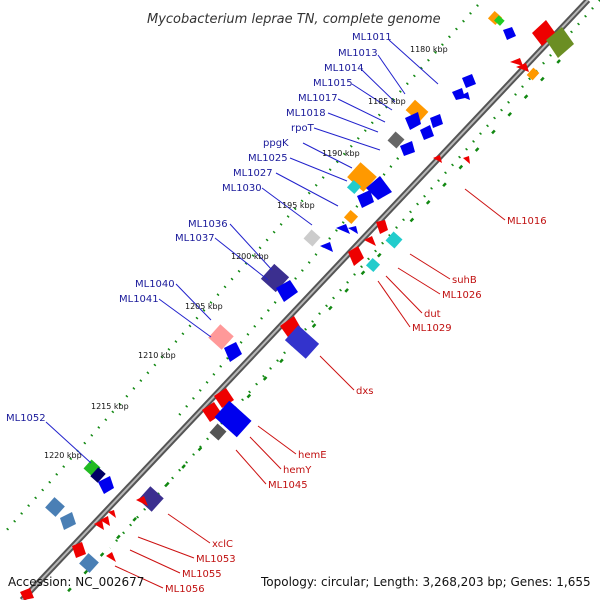 The image size is (600, 600). I want to click on gene-label-ml1037: ML1037, so click(195, 238).